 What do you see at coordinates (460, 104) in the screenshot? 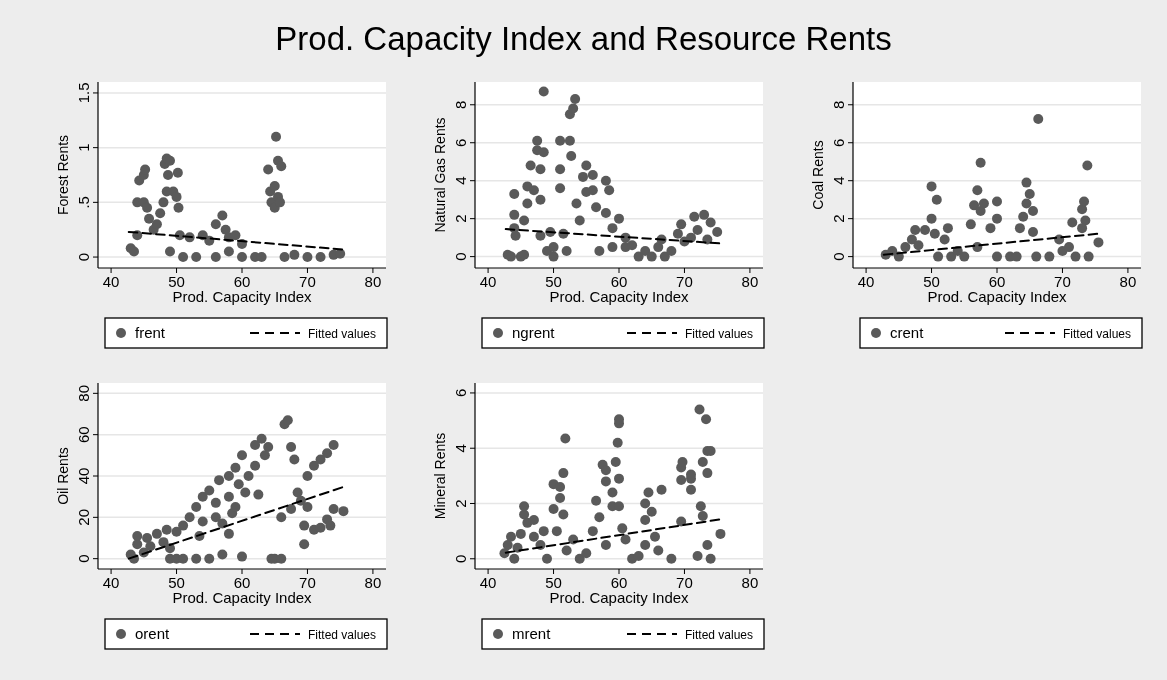
I see `y-tick-label: 8` at bounding box center [460, 104].